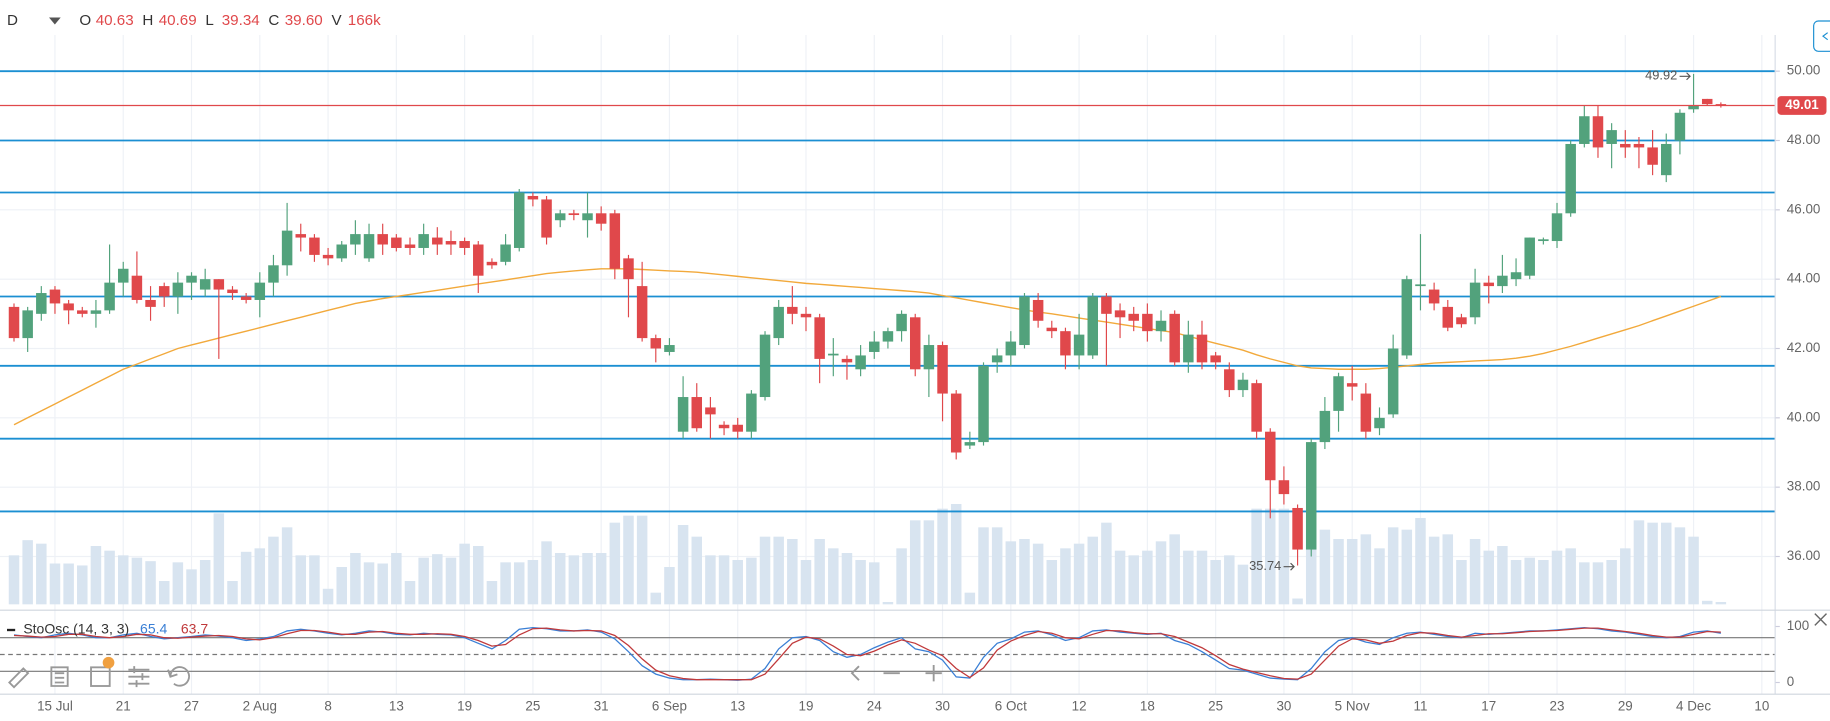 Image resolution: width=1830 pixels, height=721 pixels. I want to click on list-icon, so click(59, 676).